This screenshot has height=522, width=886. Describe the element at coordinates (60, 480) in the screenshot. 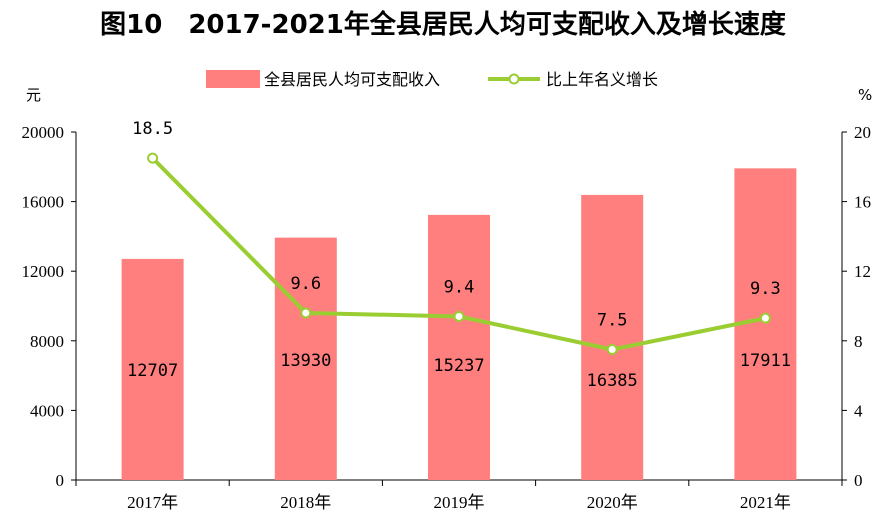

I see `left-tick-label: 0` at that location.